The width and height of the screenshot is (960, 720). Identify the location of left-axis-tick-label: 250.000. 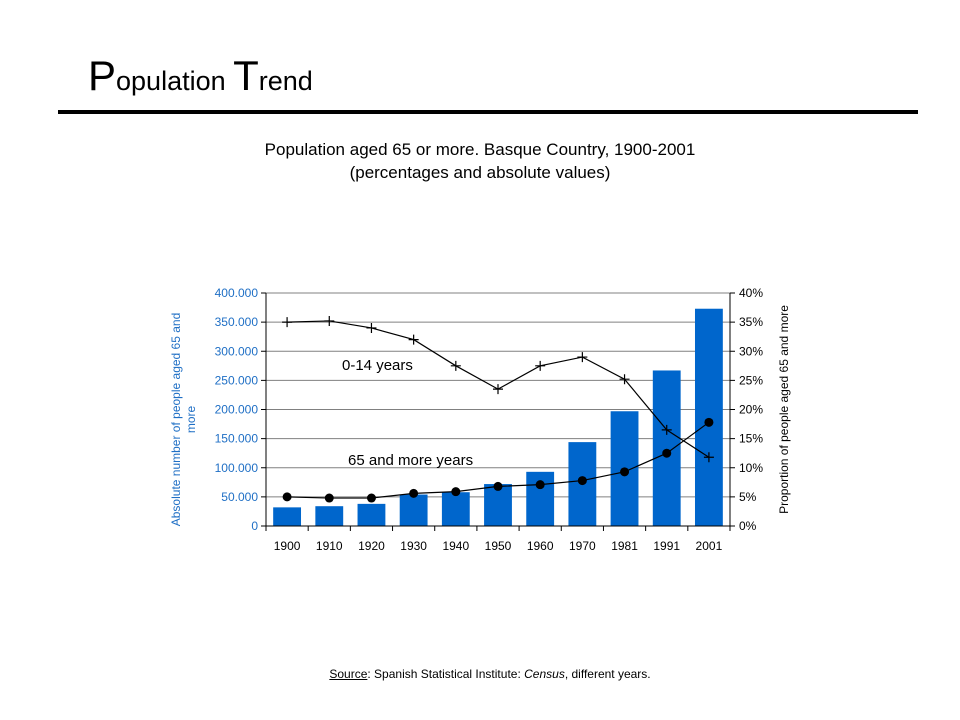
(237, 380).